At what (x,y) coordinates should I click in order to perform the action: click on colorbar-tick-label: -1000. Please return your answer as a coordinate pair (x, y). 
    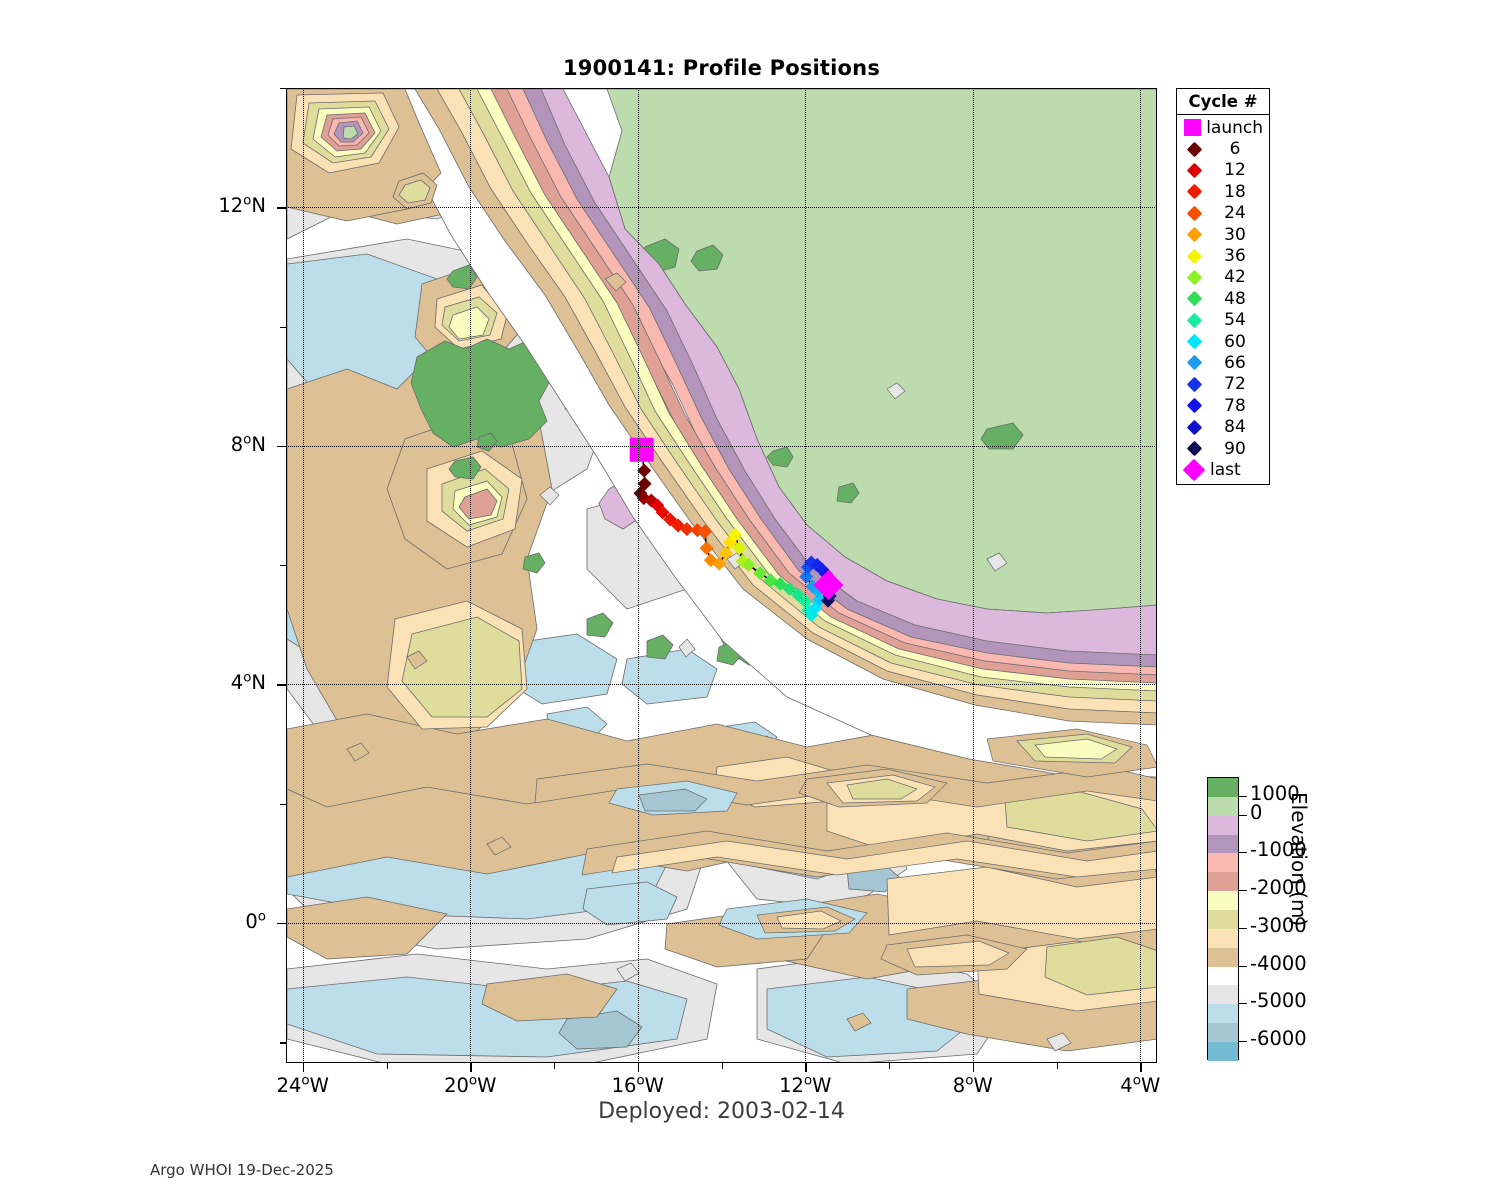
    Looking at the image, I should click on (1278, 850).